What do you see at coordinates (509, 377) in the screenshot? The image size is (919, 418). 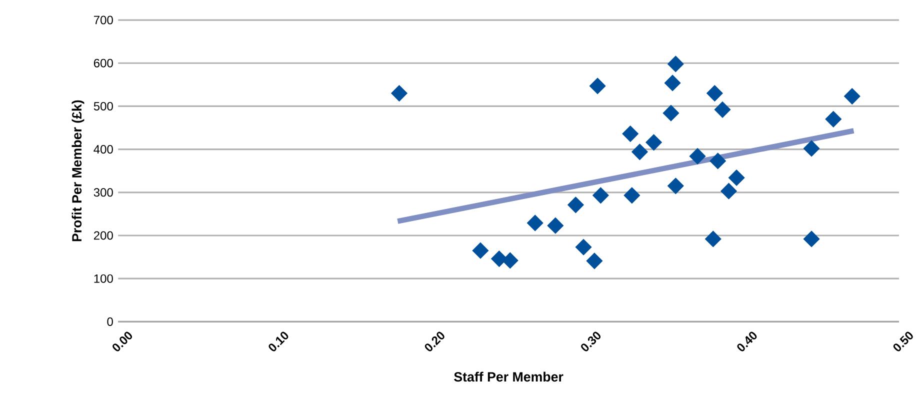 I see `x-axis-title: Staff Per Member` at bounding box center [509, 377].